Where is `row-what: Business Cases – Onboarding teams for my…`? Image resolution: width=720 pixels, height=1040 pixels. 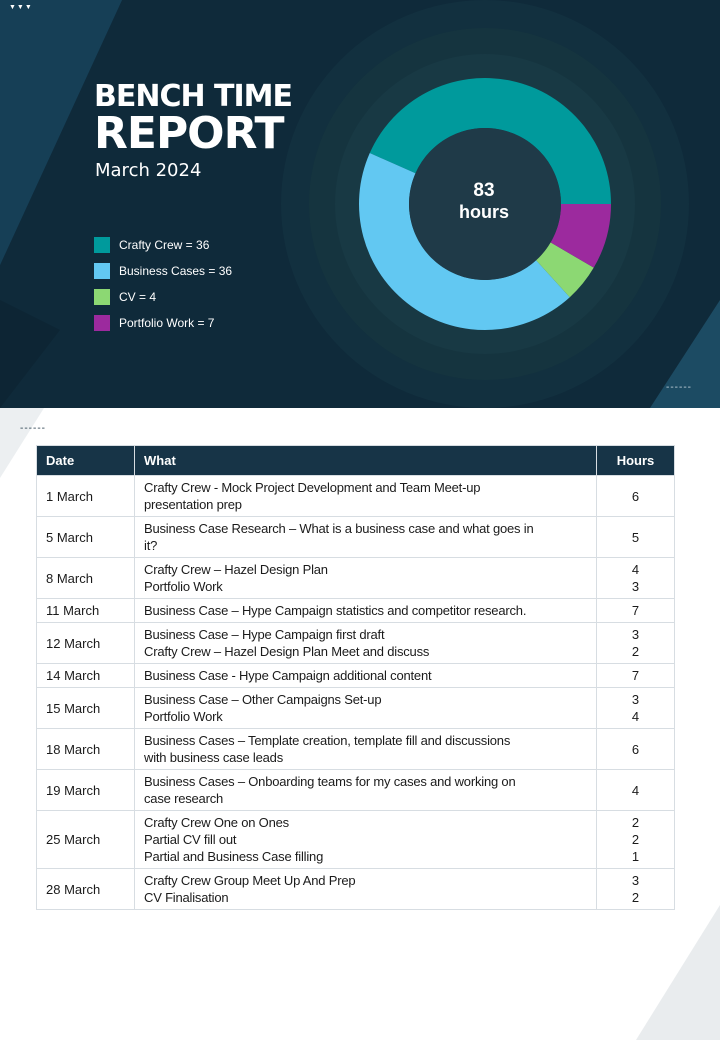 row-what: Business Cases – Onboarding teams for my… is located at coordinates (365, 790).